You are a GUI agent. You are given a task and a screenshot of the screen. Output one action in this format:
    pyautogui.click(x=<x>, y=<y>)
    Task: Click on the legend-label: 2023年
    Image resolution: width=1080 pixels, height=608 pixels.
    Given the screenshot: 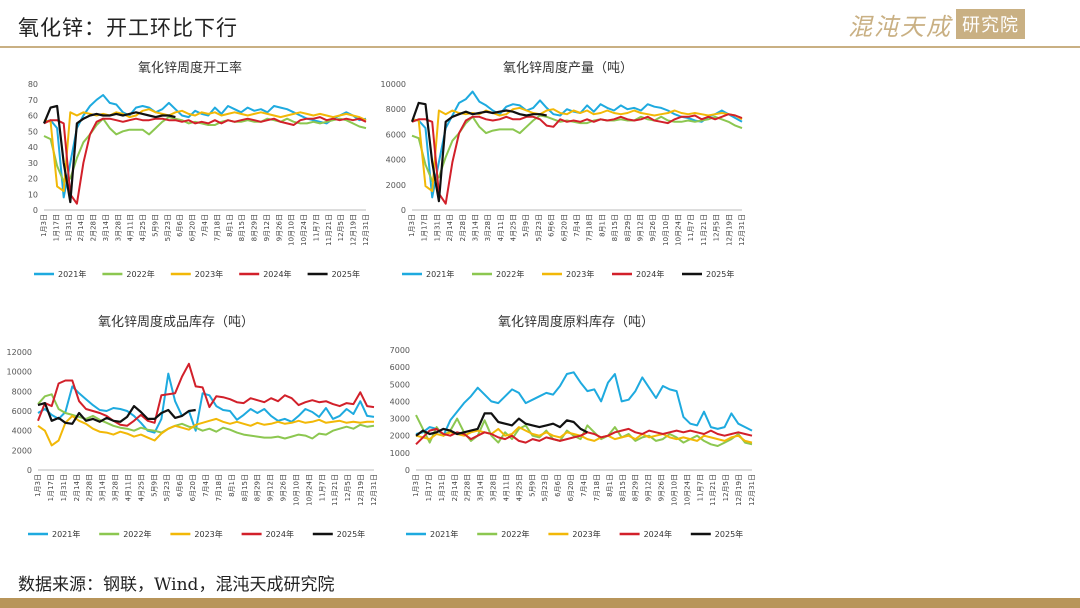 What is the action you would take?
    pyautogui.click(x=580, y=274)
    